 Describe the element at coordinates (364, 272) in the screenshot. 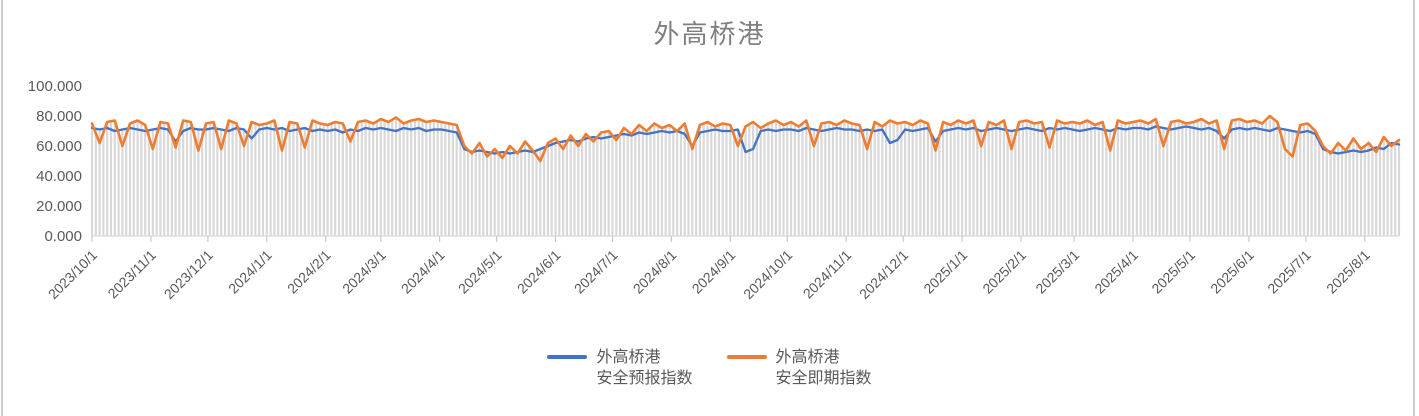

I see `x-tick-label: 2024/3/1` at that location.